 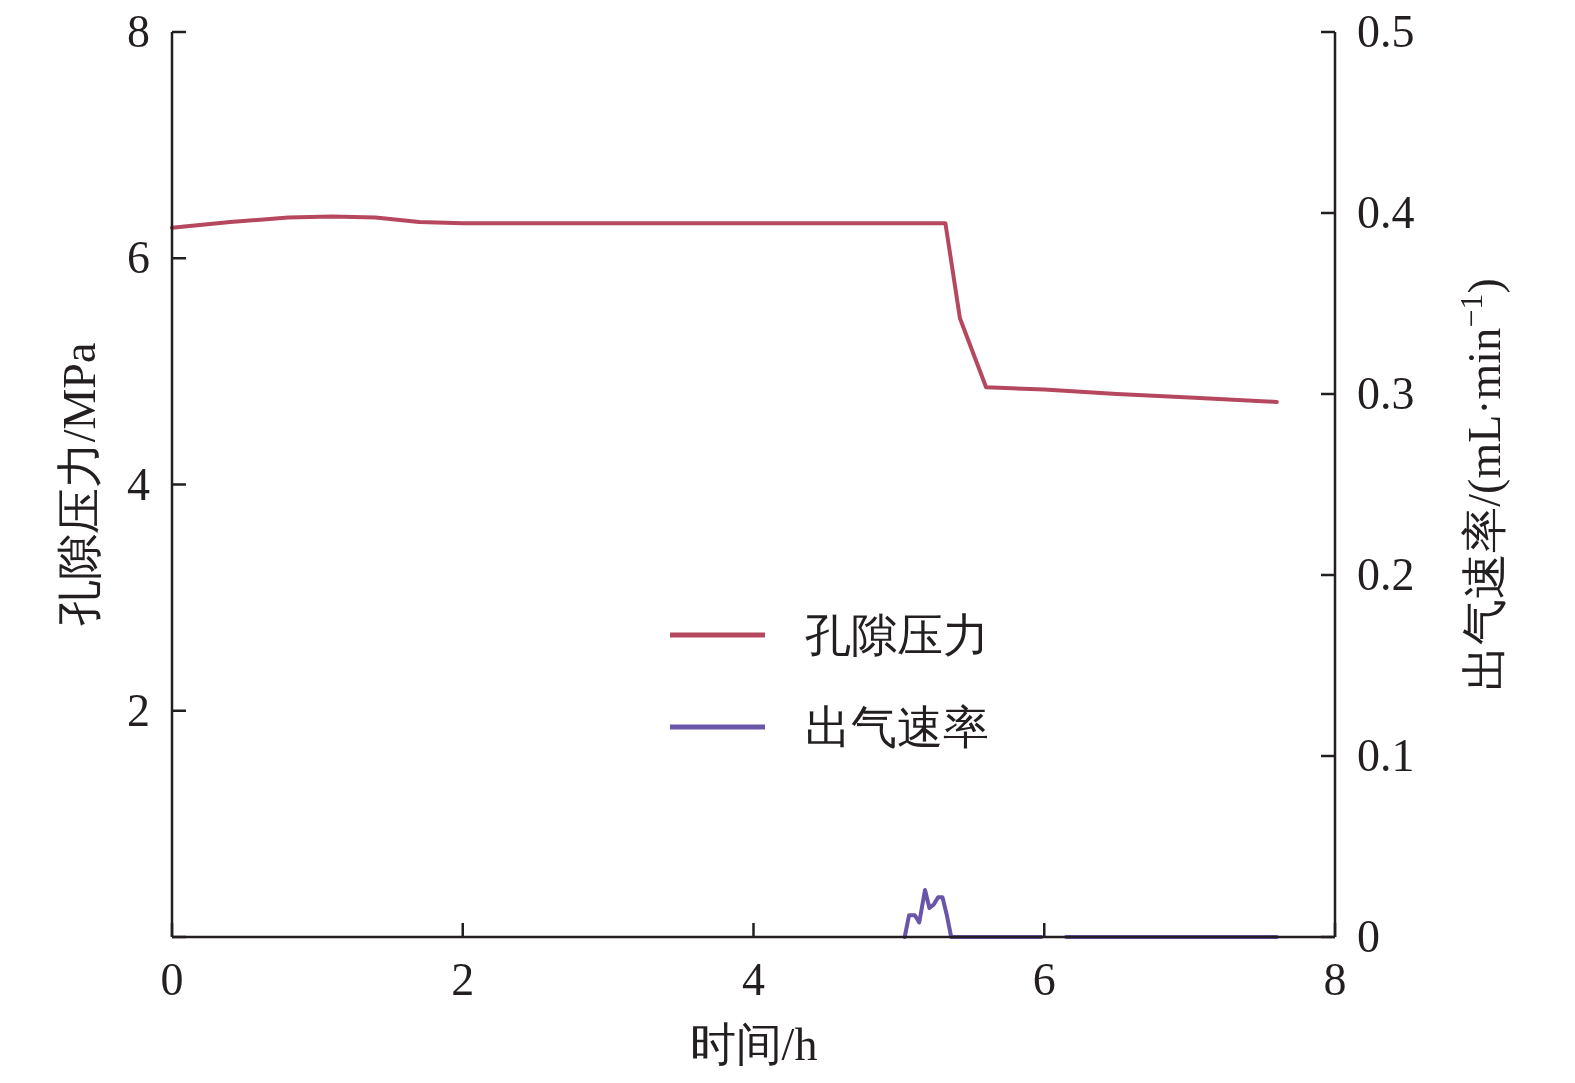 What do you see at coordinates (463, 979) in the screenshot?
I see `x-tick-label: 2` at bounding box center [463, 979].